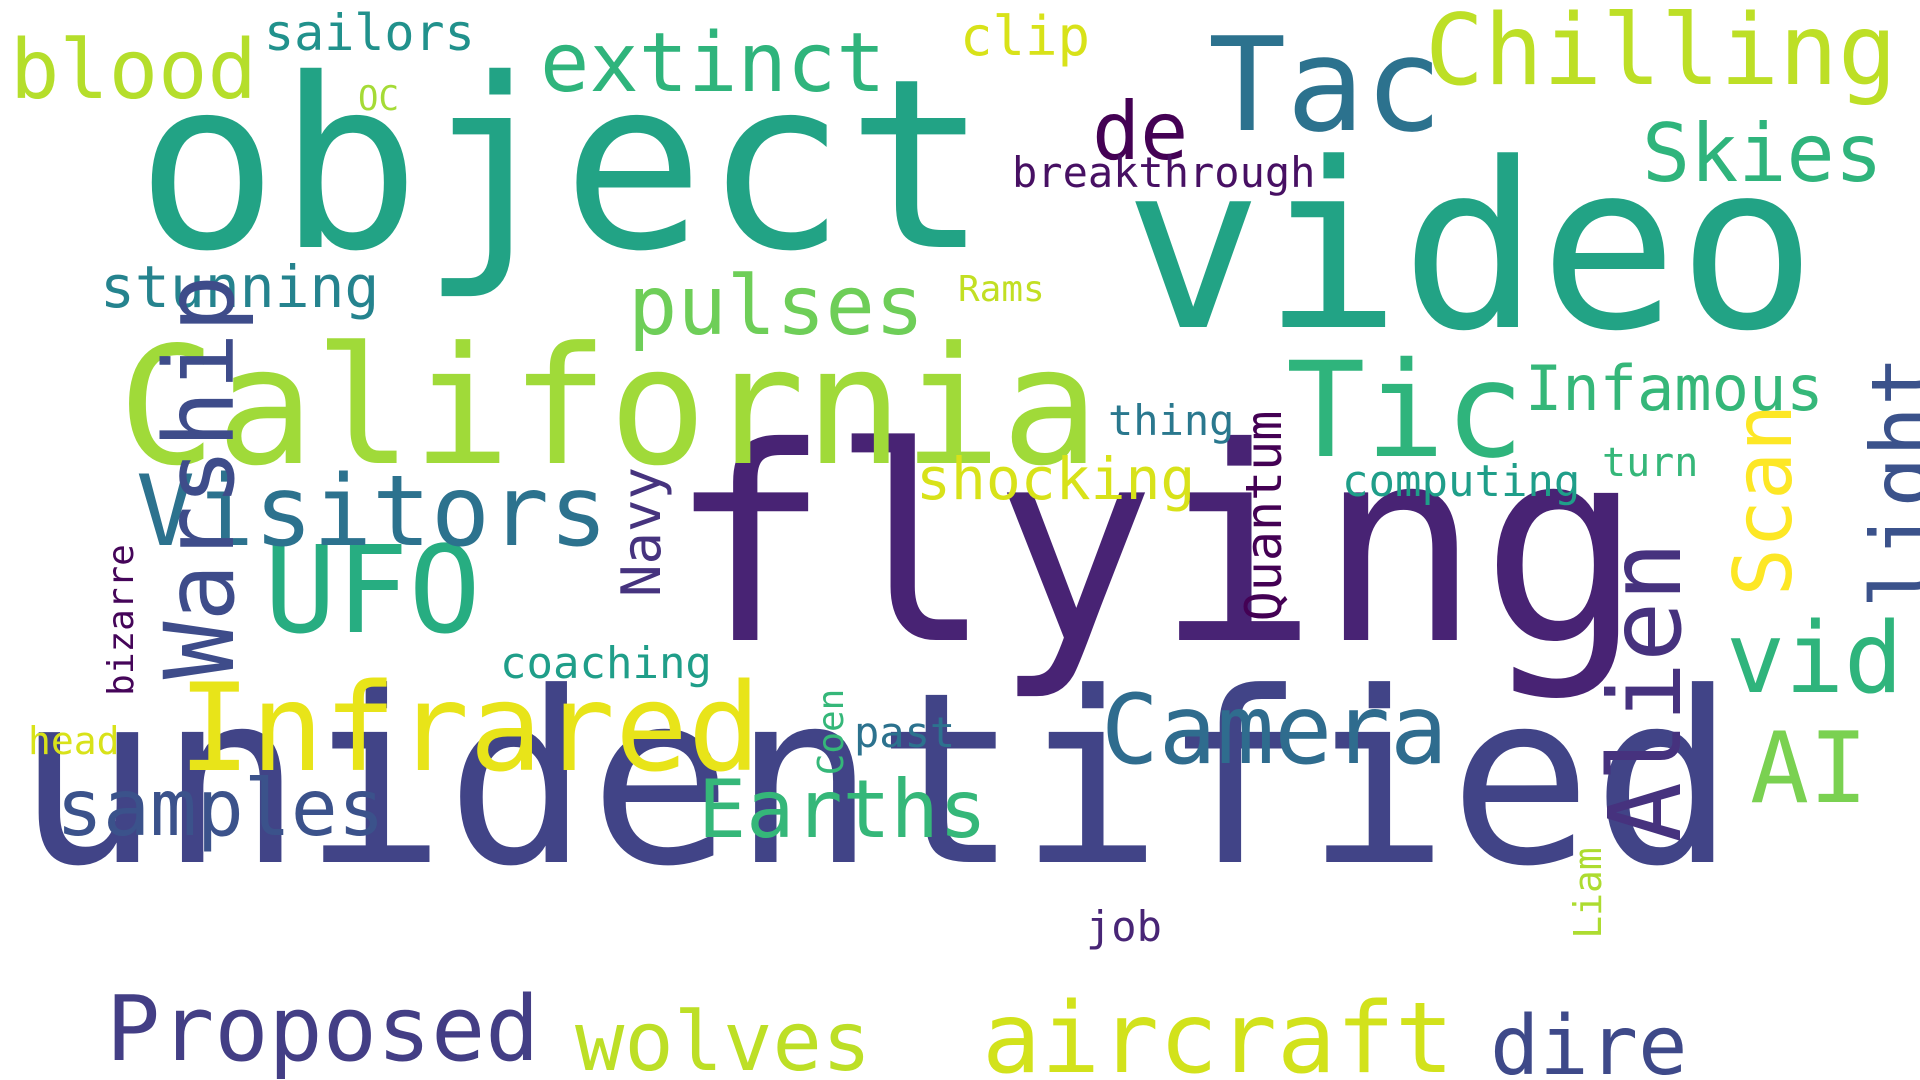  Describe the element at coordinates (1264, 516) in the screenshot. I see `word-quantum-vertical: Quantum` at that location.